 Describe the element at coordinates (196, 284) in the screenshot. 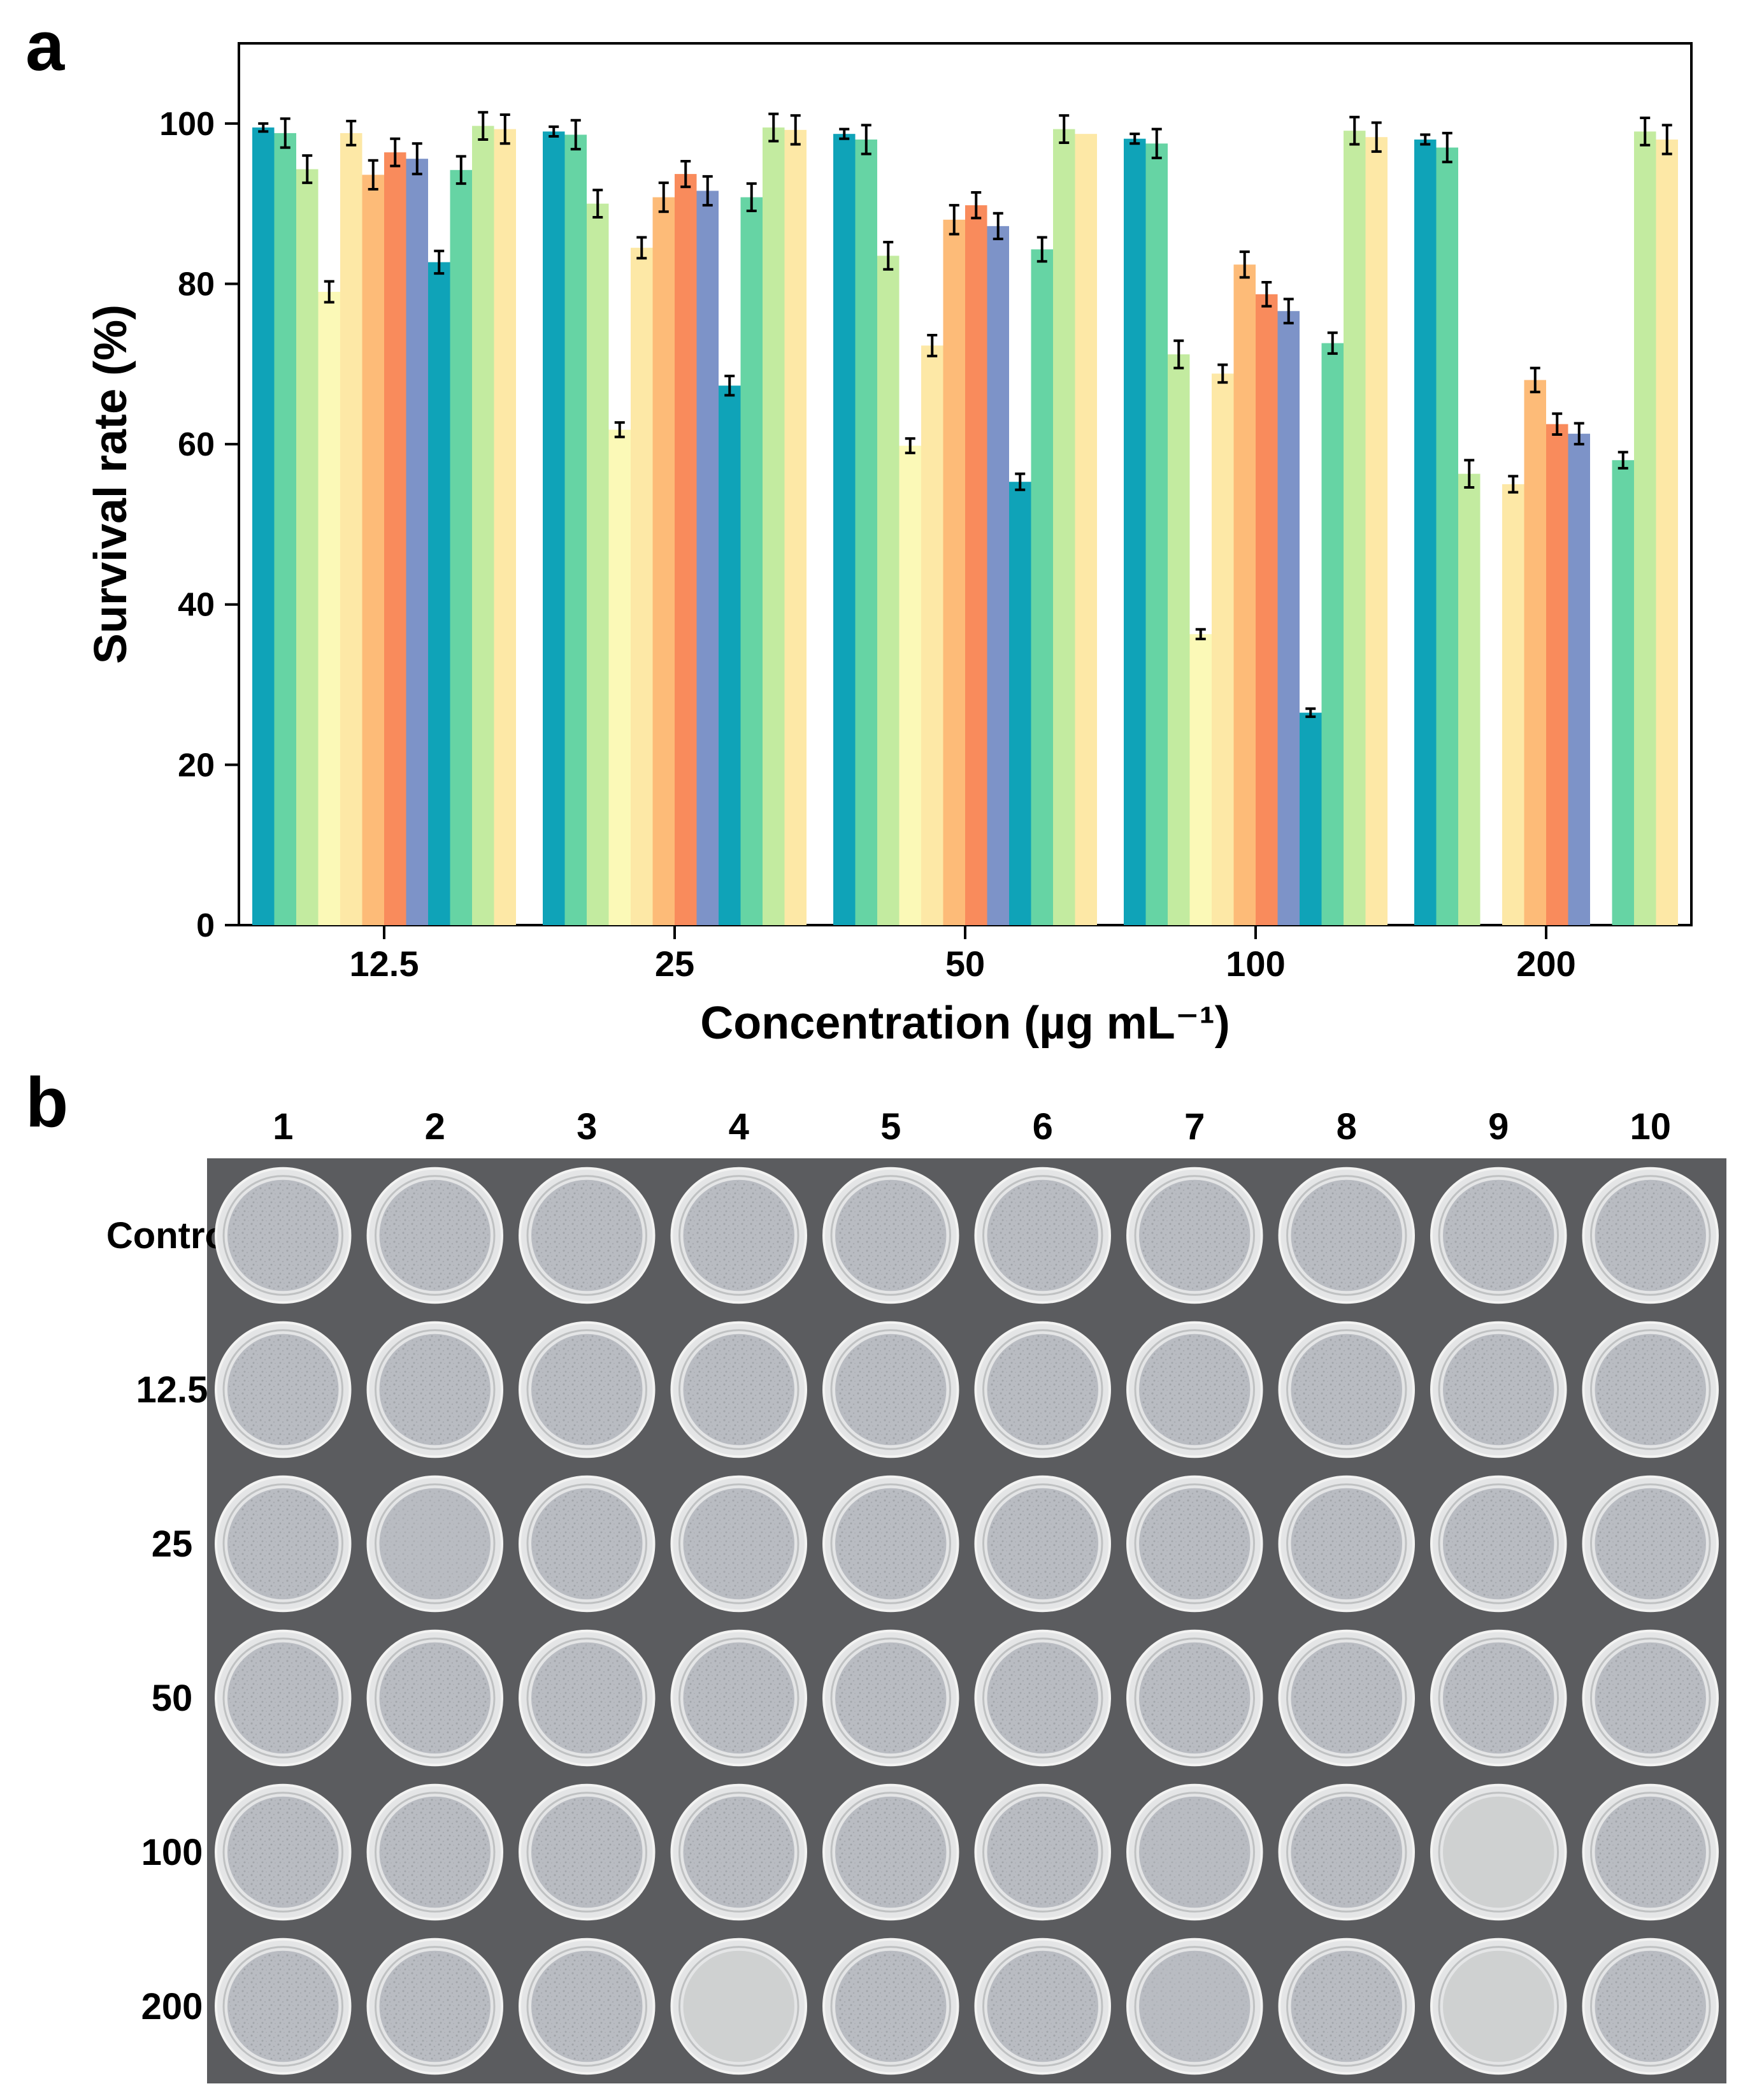

I see `y-tick-label: 80` at that location.